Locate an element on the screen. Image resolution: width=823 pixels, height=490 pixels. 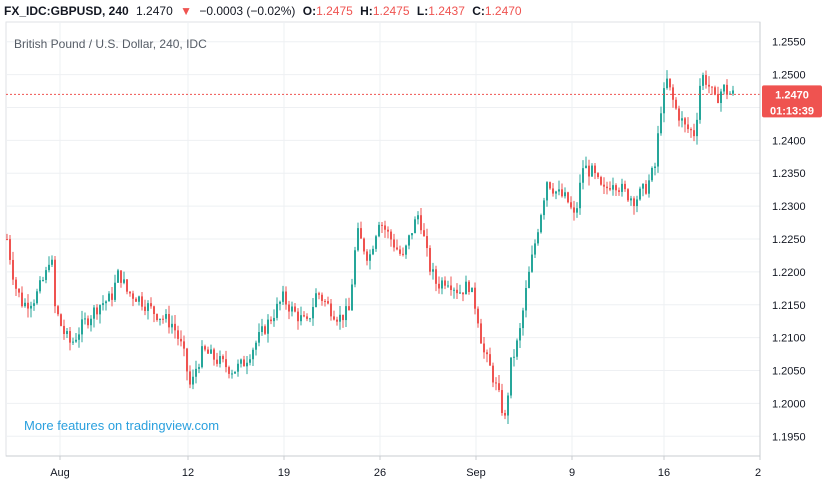
watermark-link: More features on tradingview.com is located at coordinates (121, 425).